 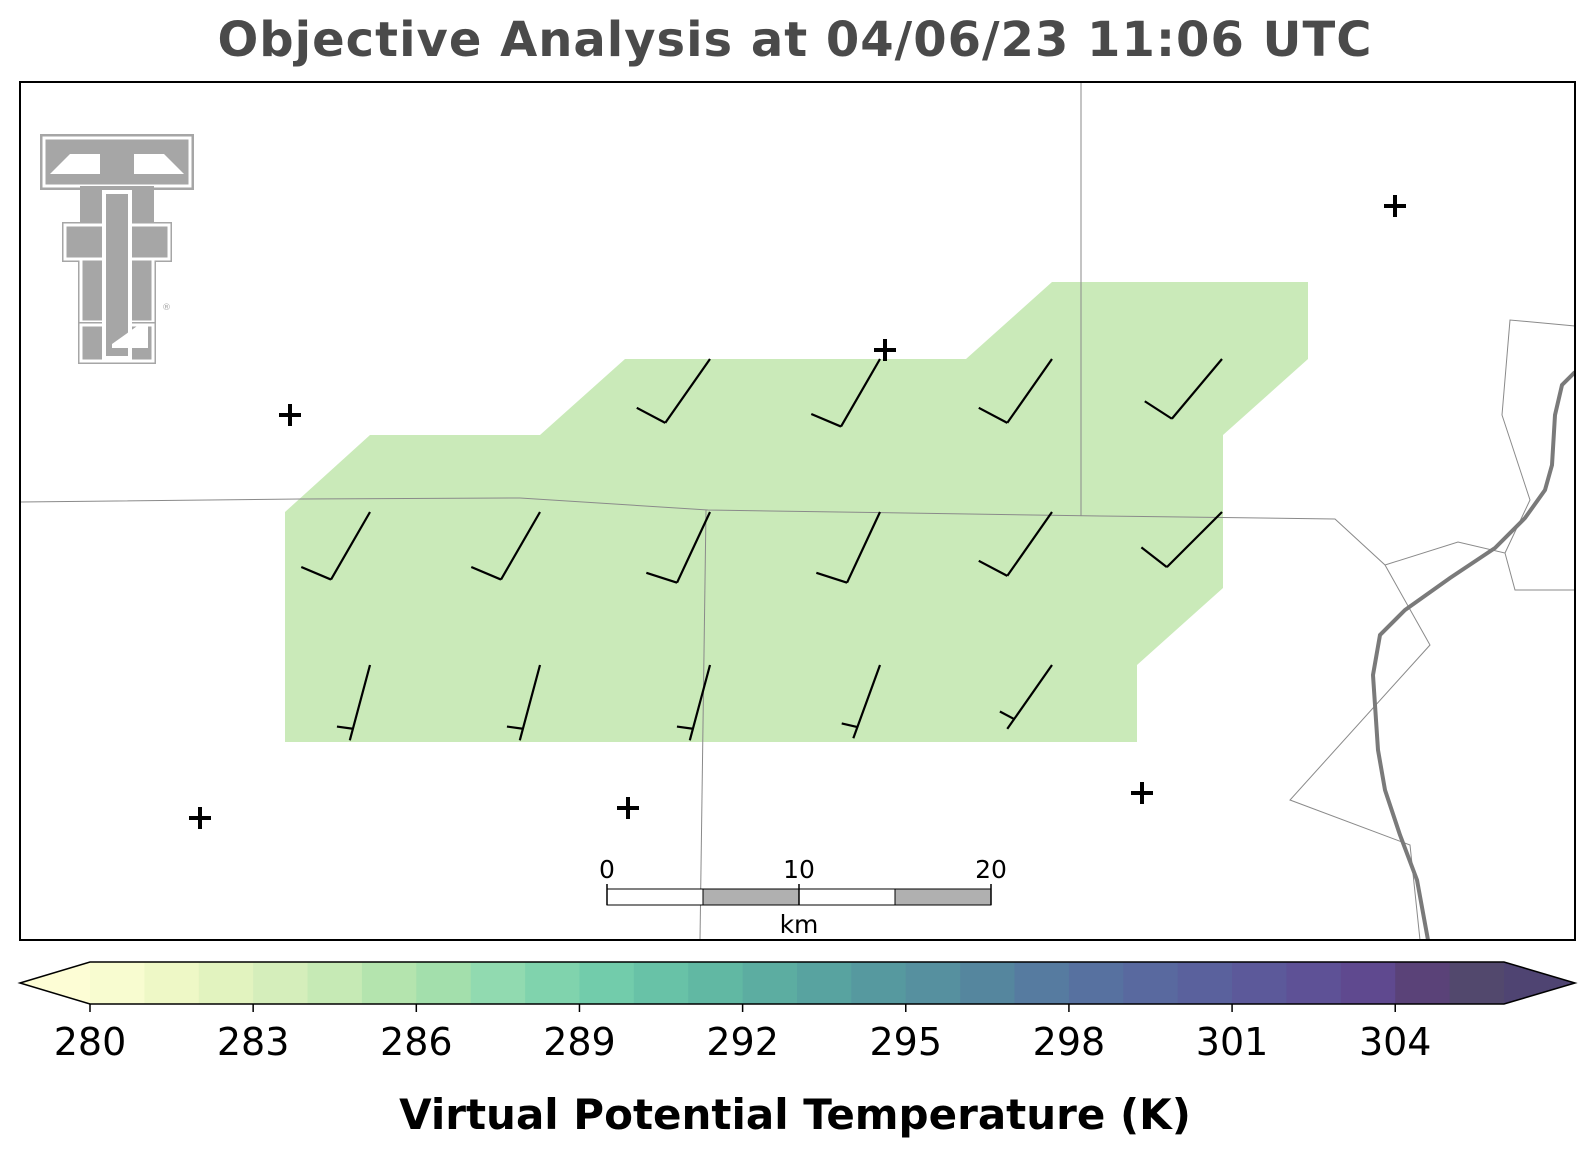 What do you see at coordinates (416, 1042) in the screenshot?
I see `colorbar-tick-label: 286` at bounding box center [416, 1042].